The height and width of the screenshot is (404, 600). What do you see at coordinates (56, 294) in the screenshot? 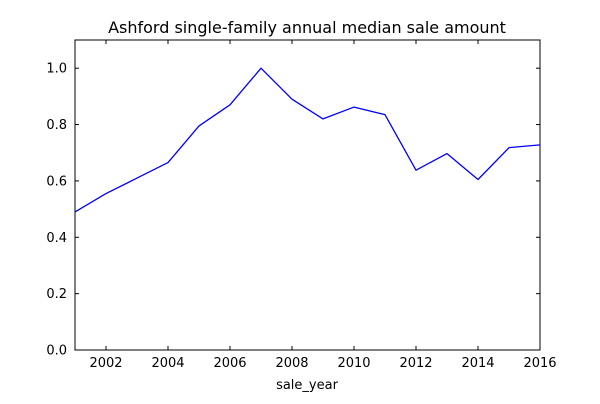
I see `y-tick-label: 0.2` at bounding box center [56, 294].